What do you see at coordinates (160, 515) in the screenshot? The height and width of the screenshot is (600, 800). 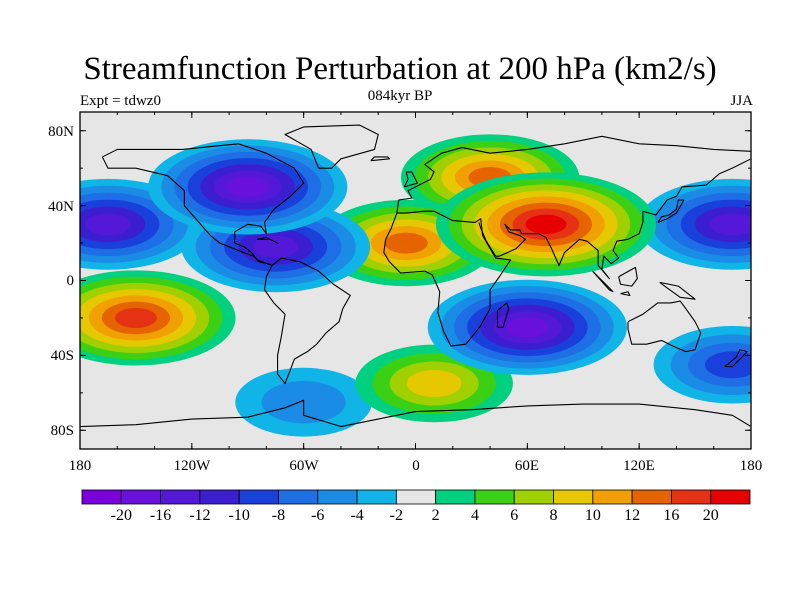 I see `colorbar-label: -16` at bounding box center [160, 515].